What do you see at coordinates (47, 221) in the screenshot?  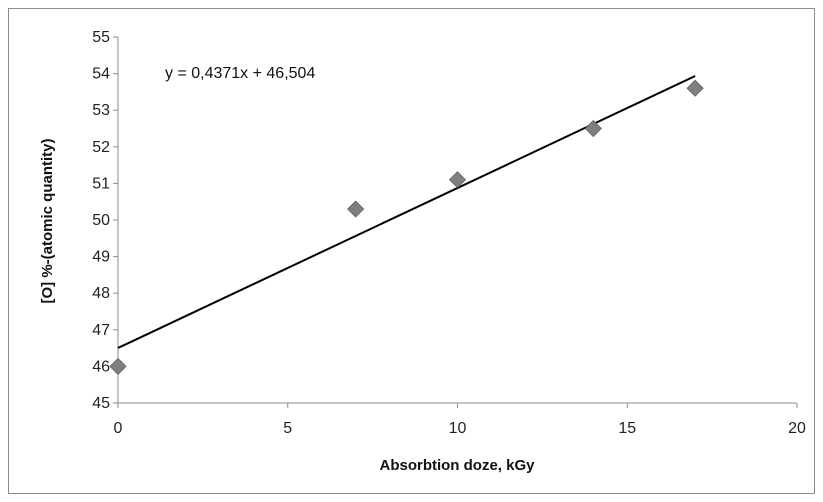 I see `y-axis-title: [O] %-(atomic quantity)` at bounding box center [47, 221].